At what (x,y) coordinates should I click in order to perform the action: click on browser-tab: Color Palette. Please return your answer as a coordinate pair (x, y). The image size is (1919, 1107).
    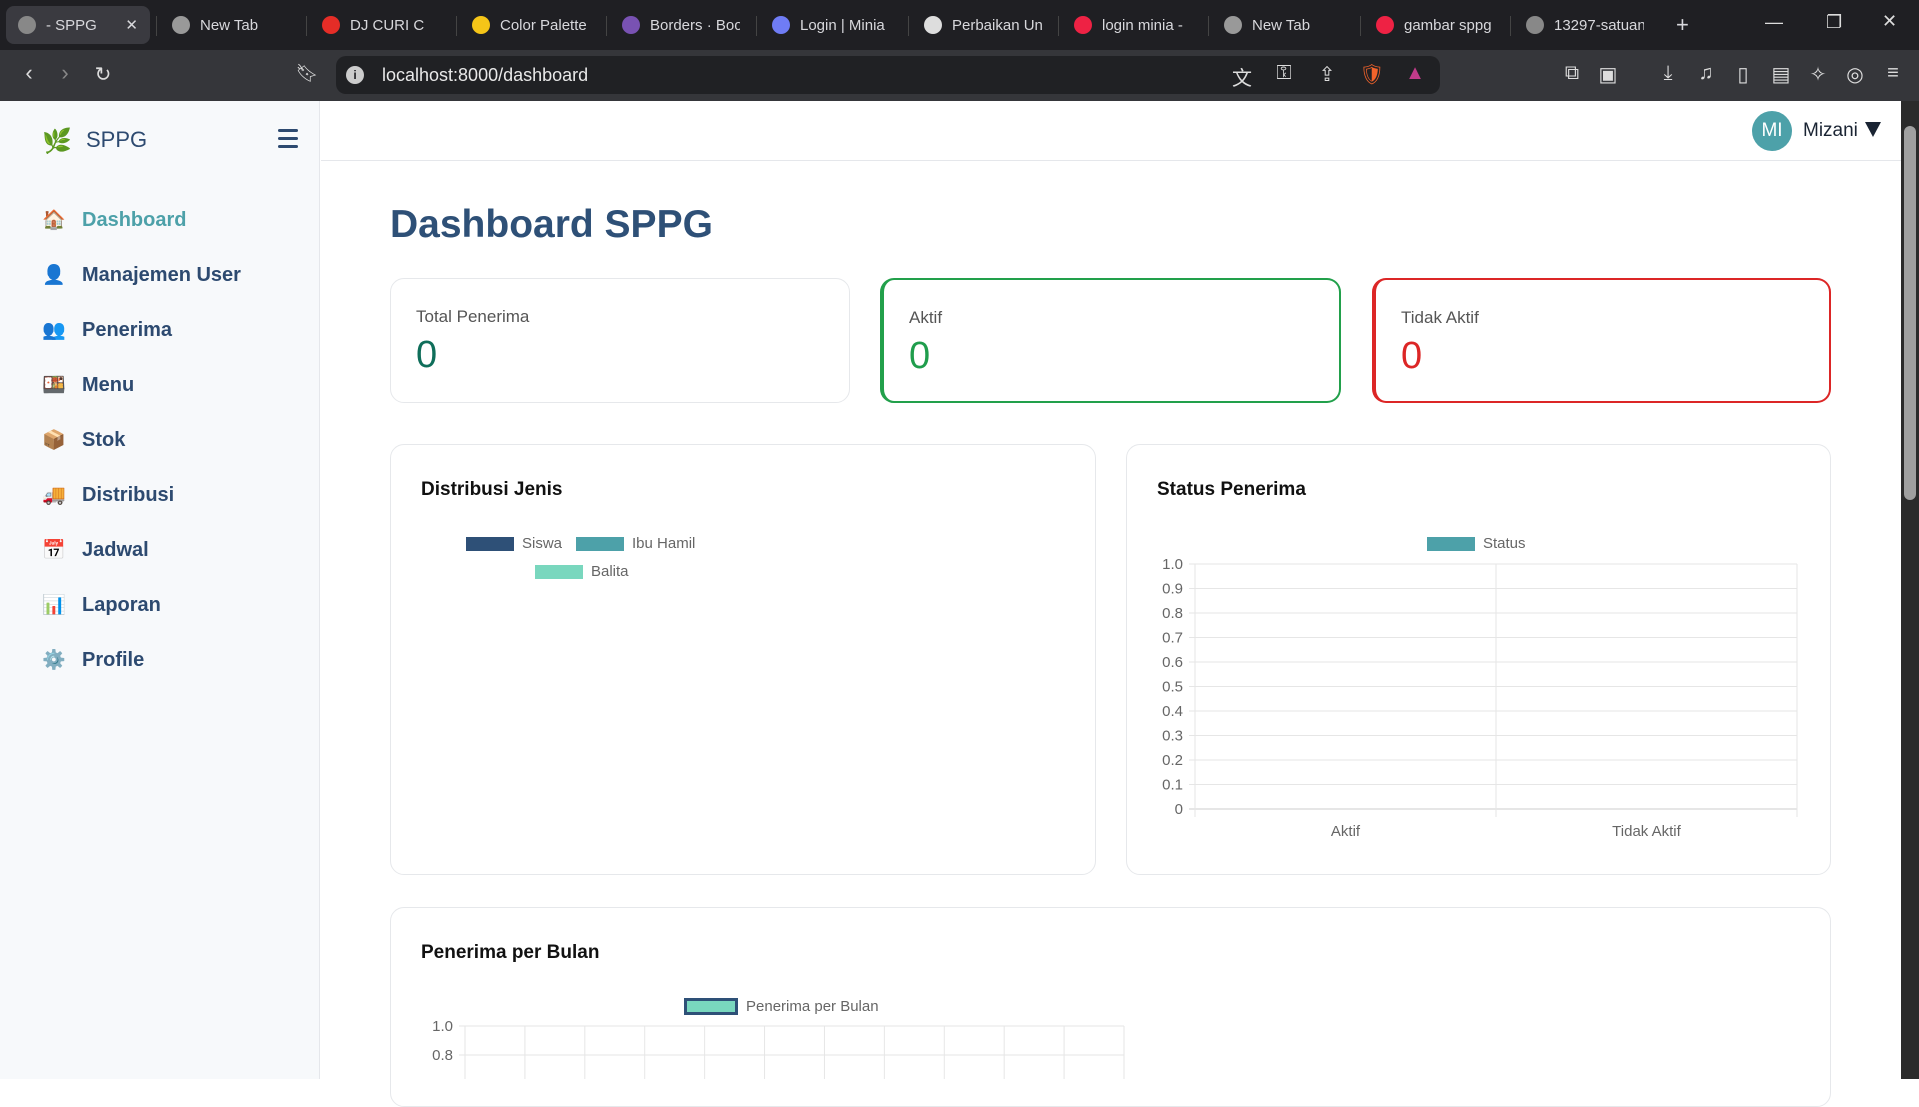
    Looking at the image, I should click on (525, 25).